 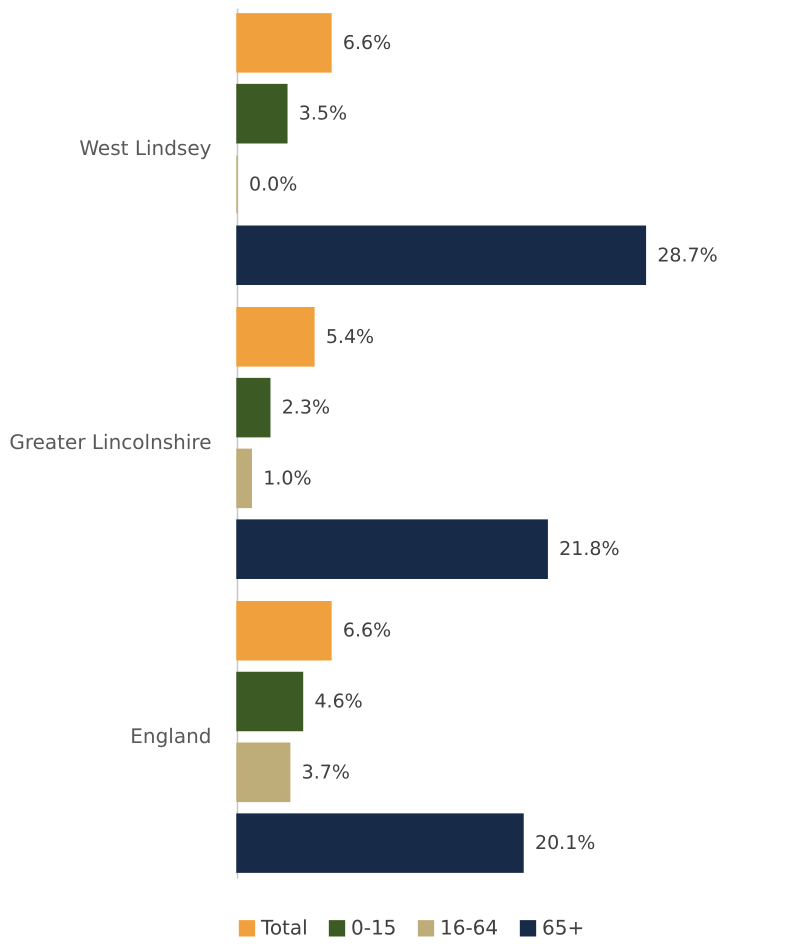 I want to click on data-label: 1.0%, so click(x=287, y=478).